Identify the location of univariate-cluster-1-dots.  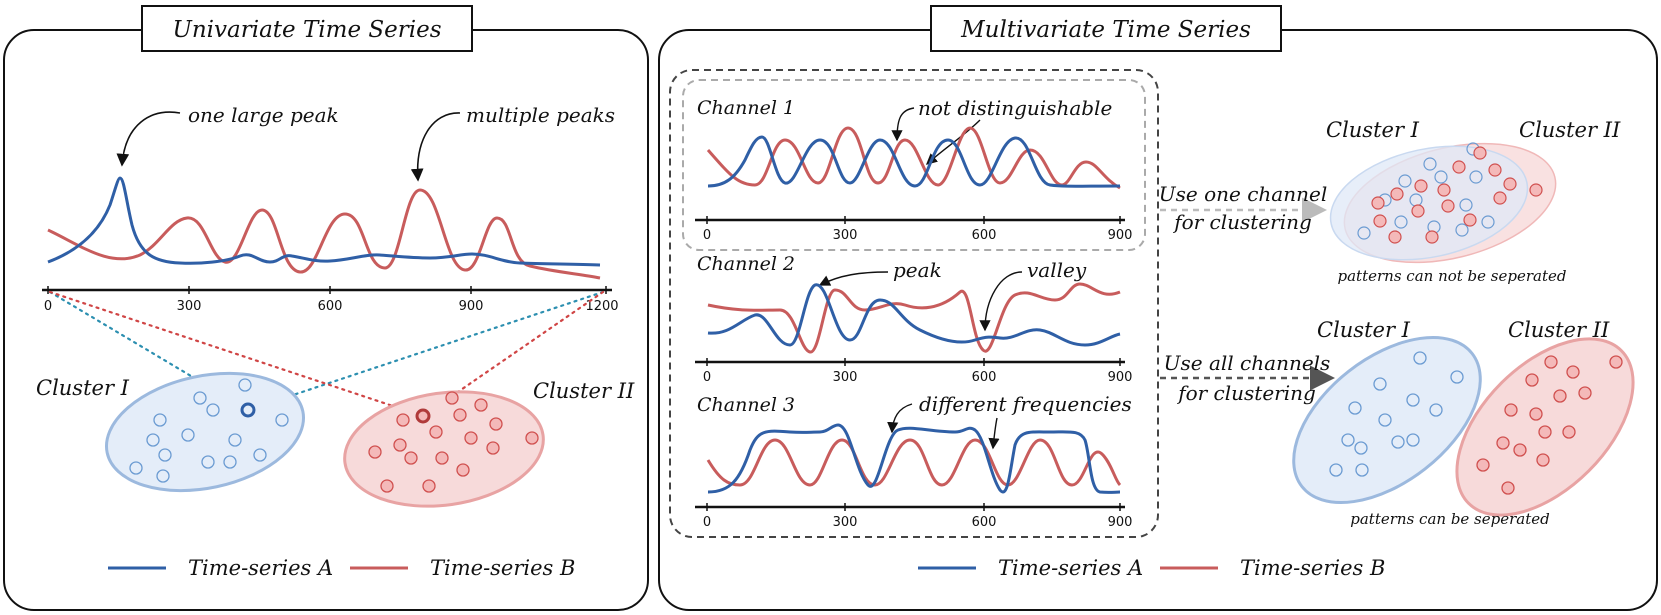
(209, 430).